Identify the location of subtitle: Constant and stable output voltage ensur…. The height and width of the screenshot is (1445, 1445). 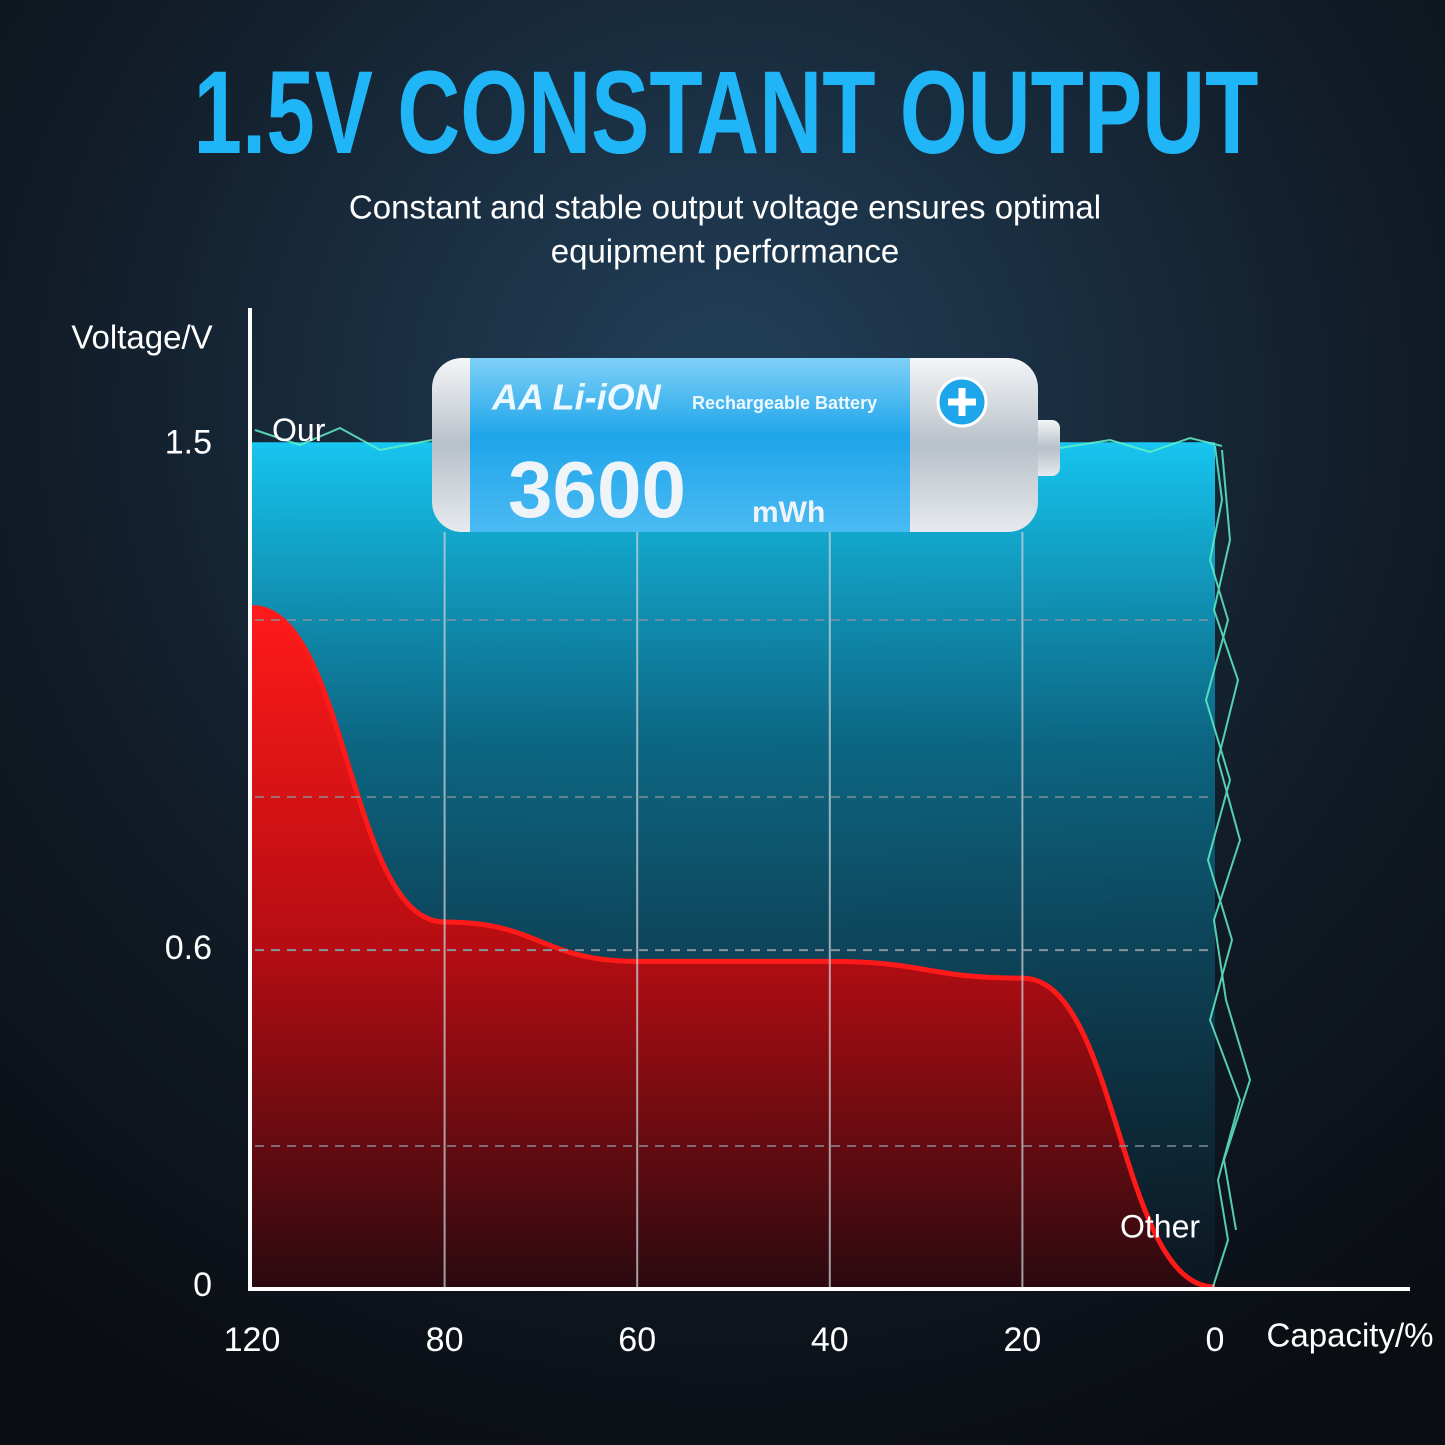
(725, 207).